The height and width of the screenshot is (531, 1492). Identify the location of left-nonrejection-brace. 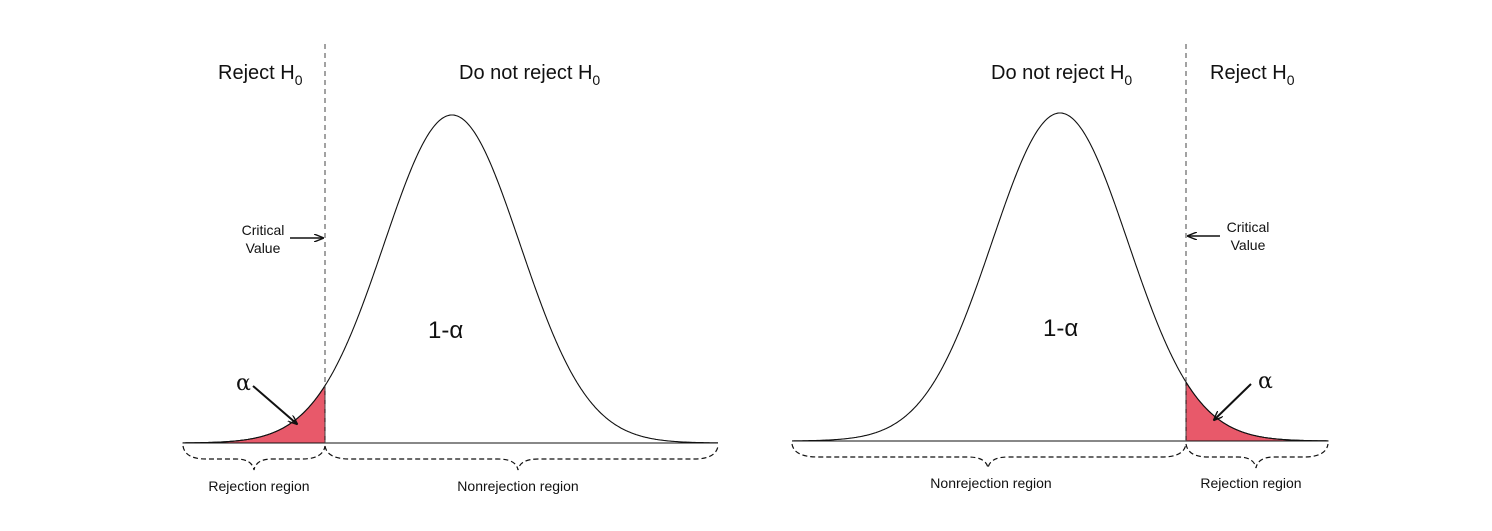
(521, 458).